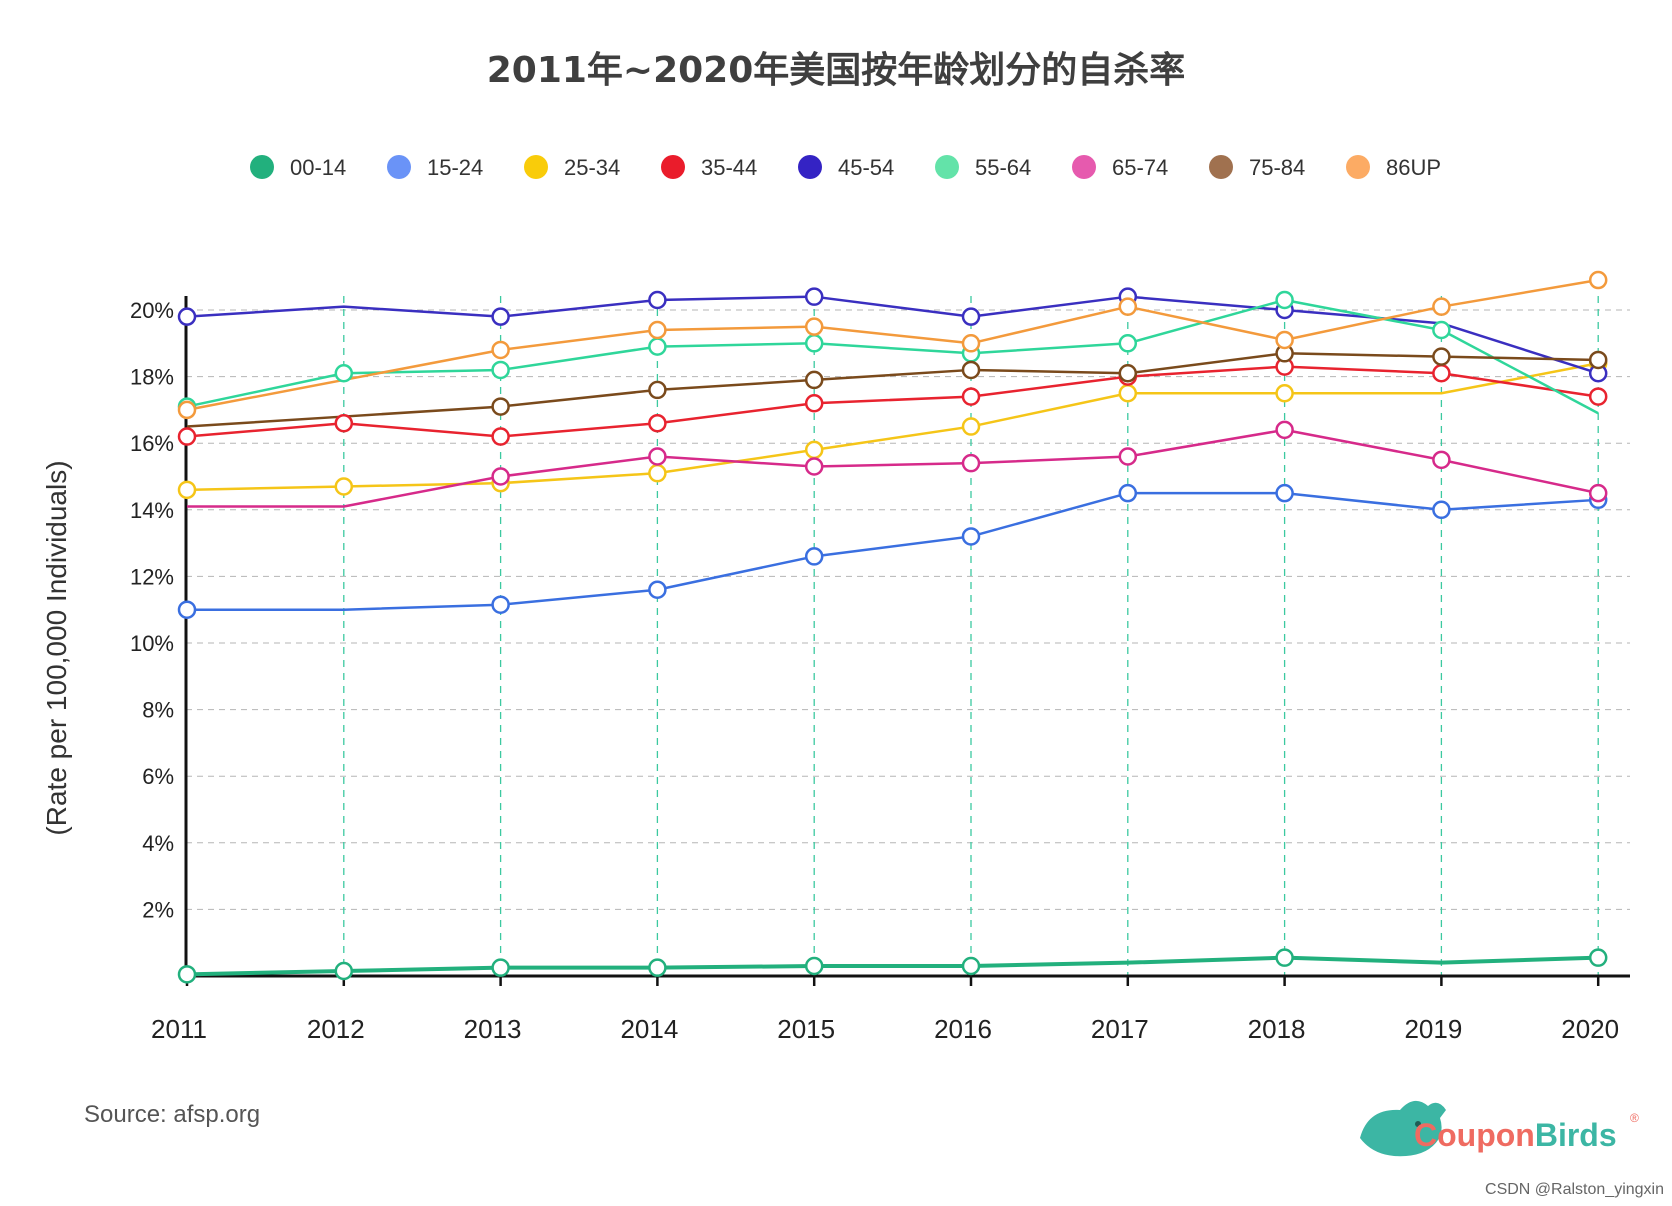 Image resolution: width=1672 pixels, height=1206 pixels. Describe the element at coordinates (1413, 167) in the screenshot. I see `legend-label-86UP: 86UP` at that location.